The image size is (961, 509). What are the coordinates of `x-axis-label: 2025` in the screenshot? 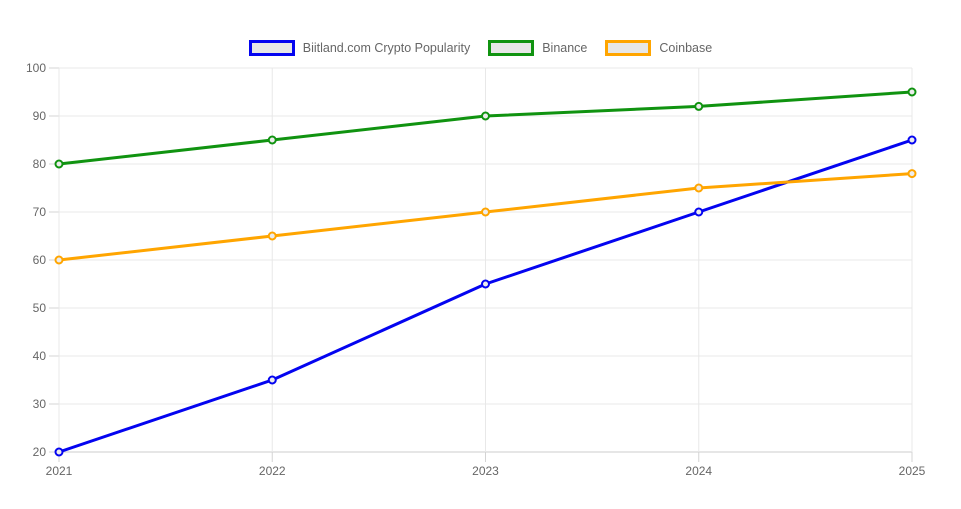 It's located at (912, 471).